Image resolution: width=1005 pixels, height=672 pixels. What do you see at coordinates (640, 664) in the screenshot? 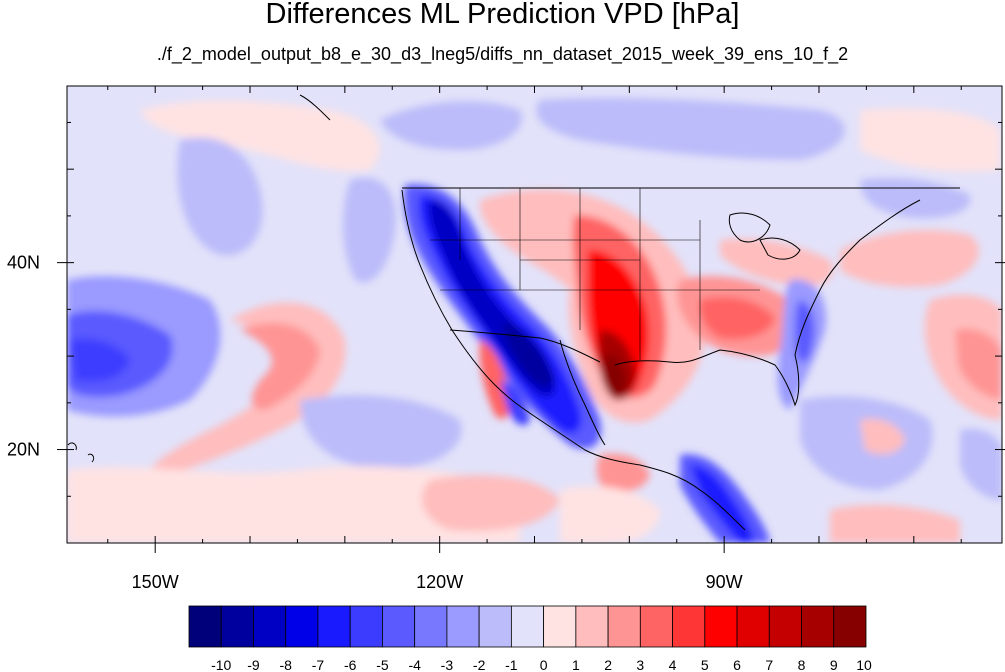
I see `colorbar-label: 3` at bounding box center [640, 664].